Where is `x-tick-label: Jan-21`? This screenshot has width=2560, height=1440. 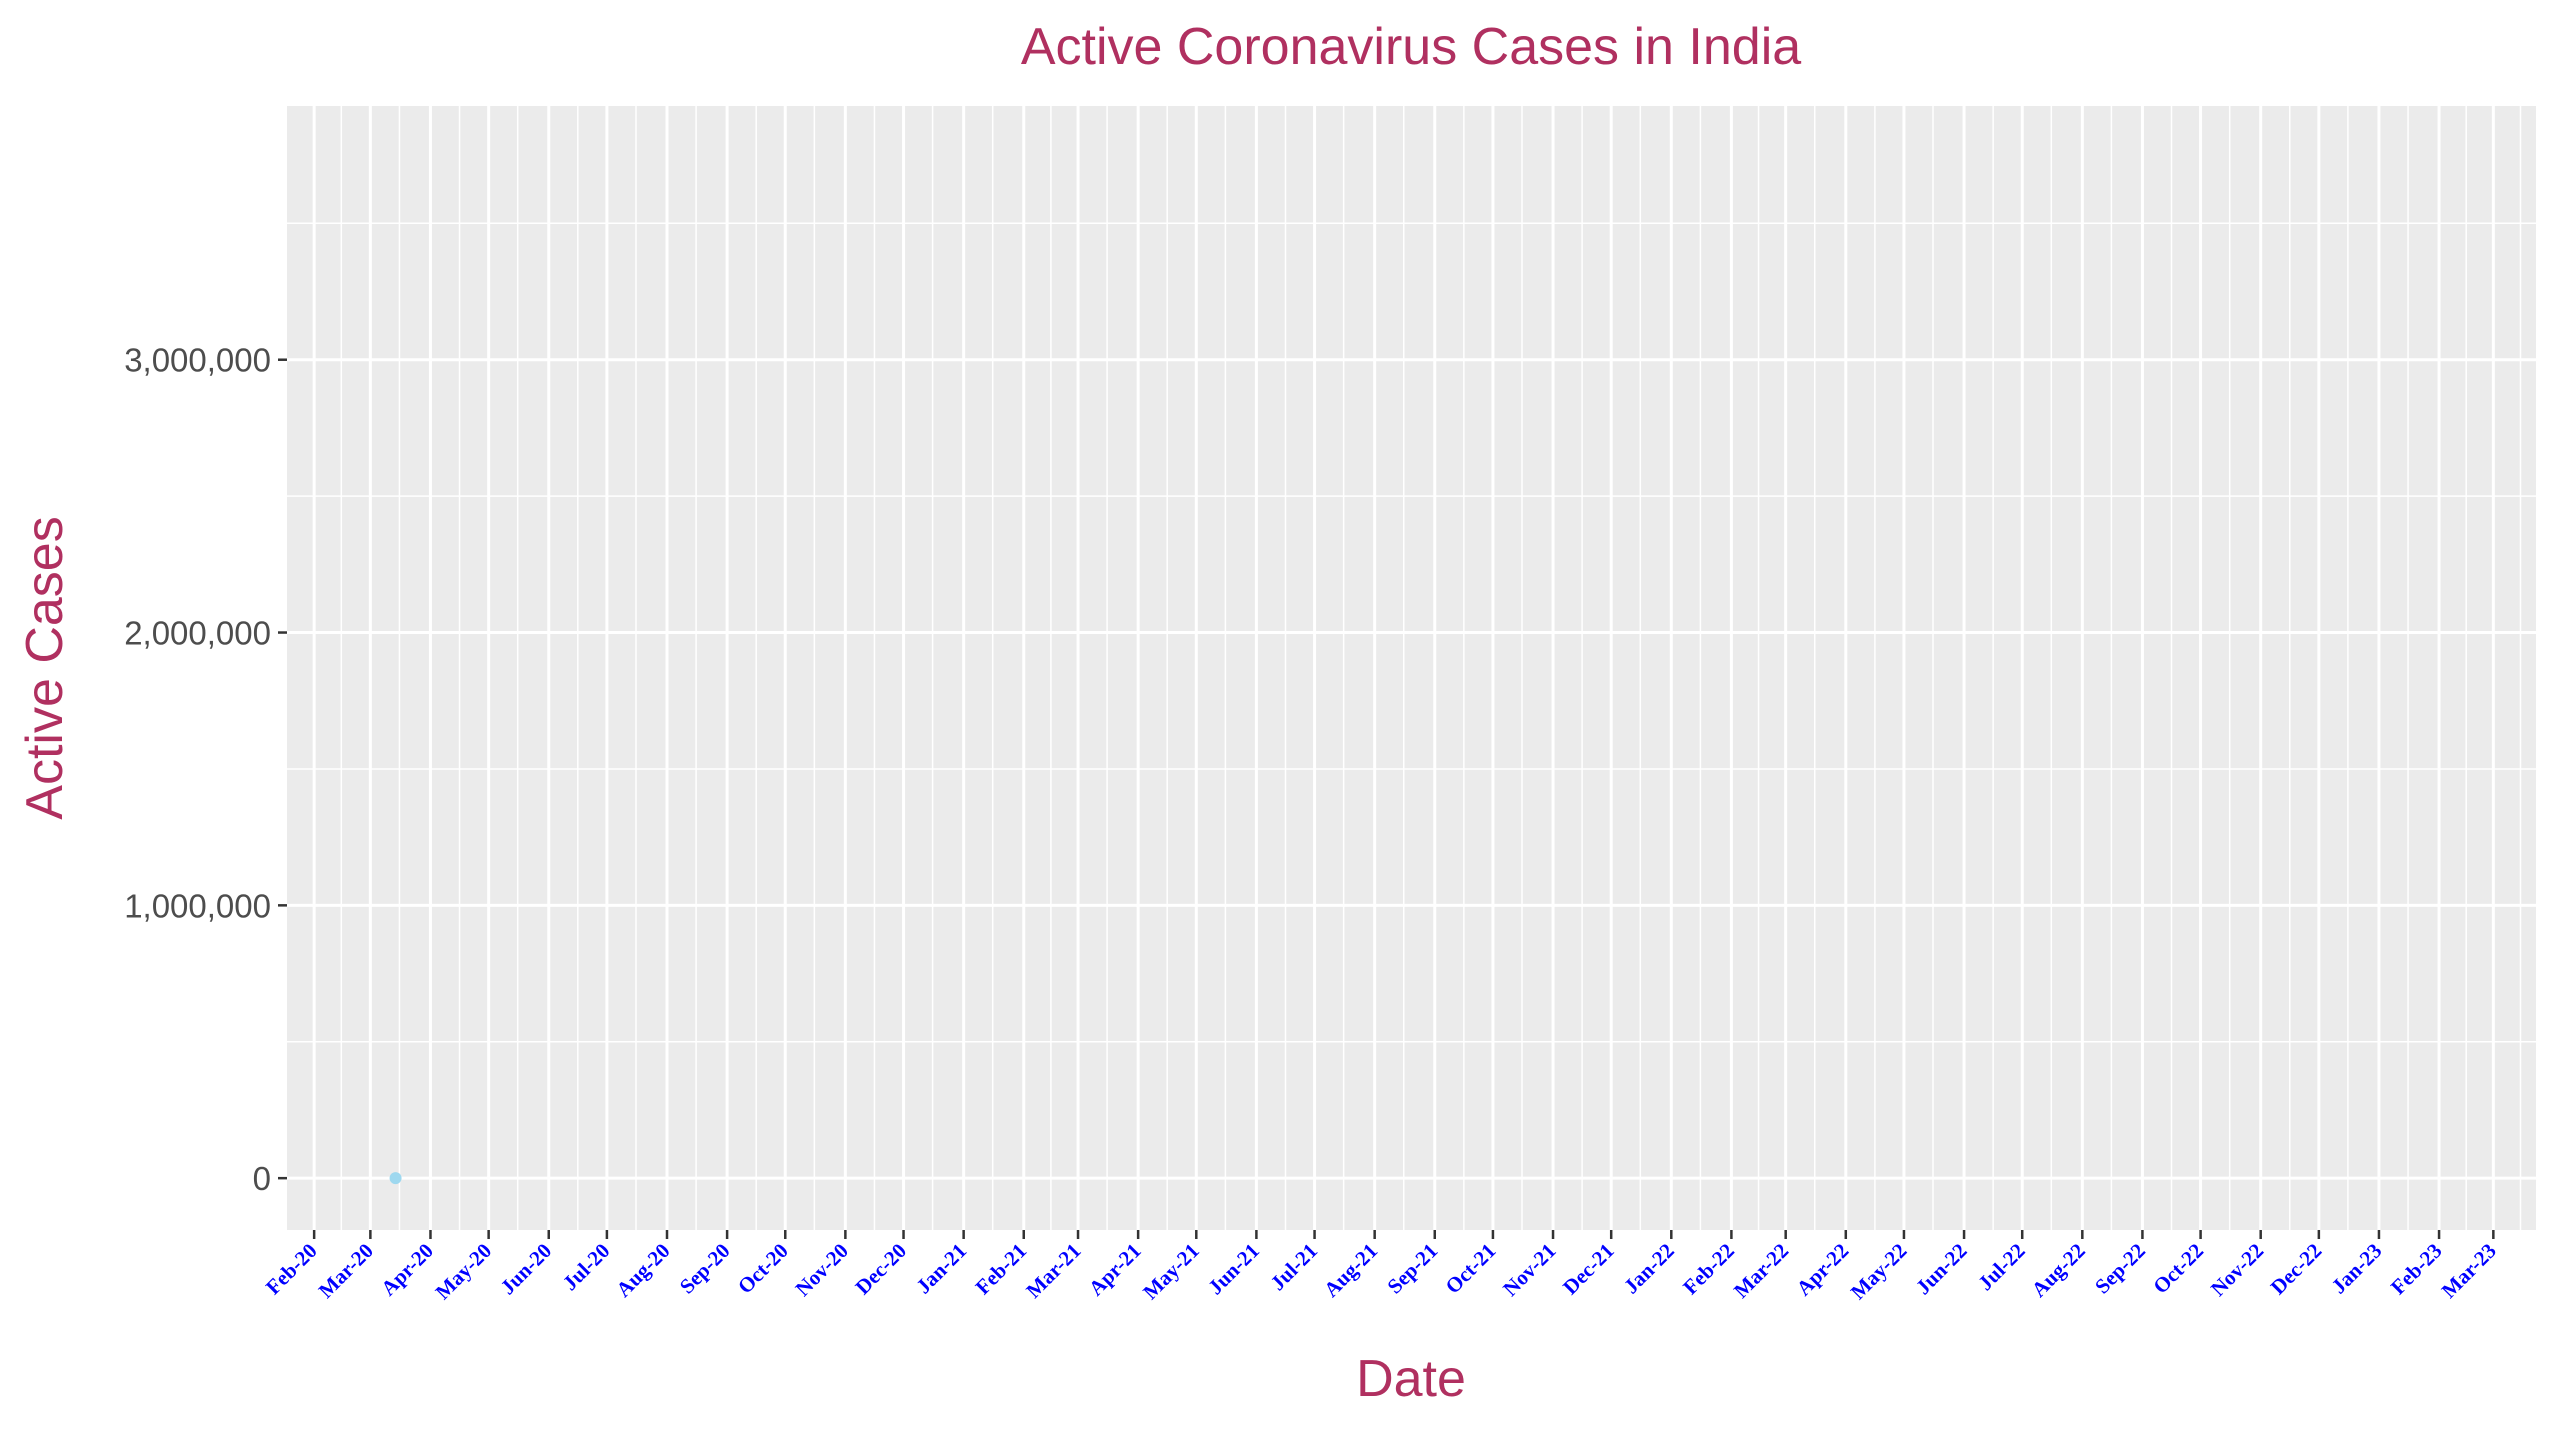 x-tick-label: Jan-21 is located at coordinates (941, 1269).